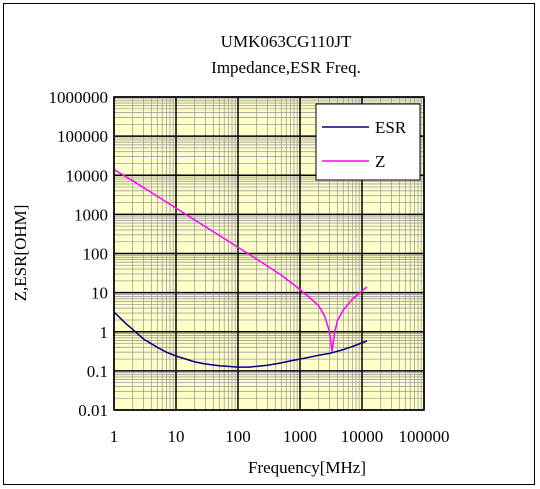  I want to click on x-tick-labels: 1 10 100 1000 10000 100000, so click(280, 436).